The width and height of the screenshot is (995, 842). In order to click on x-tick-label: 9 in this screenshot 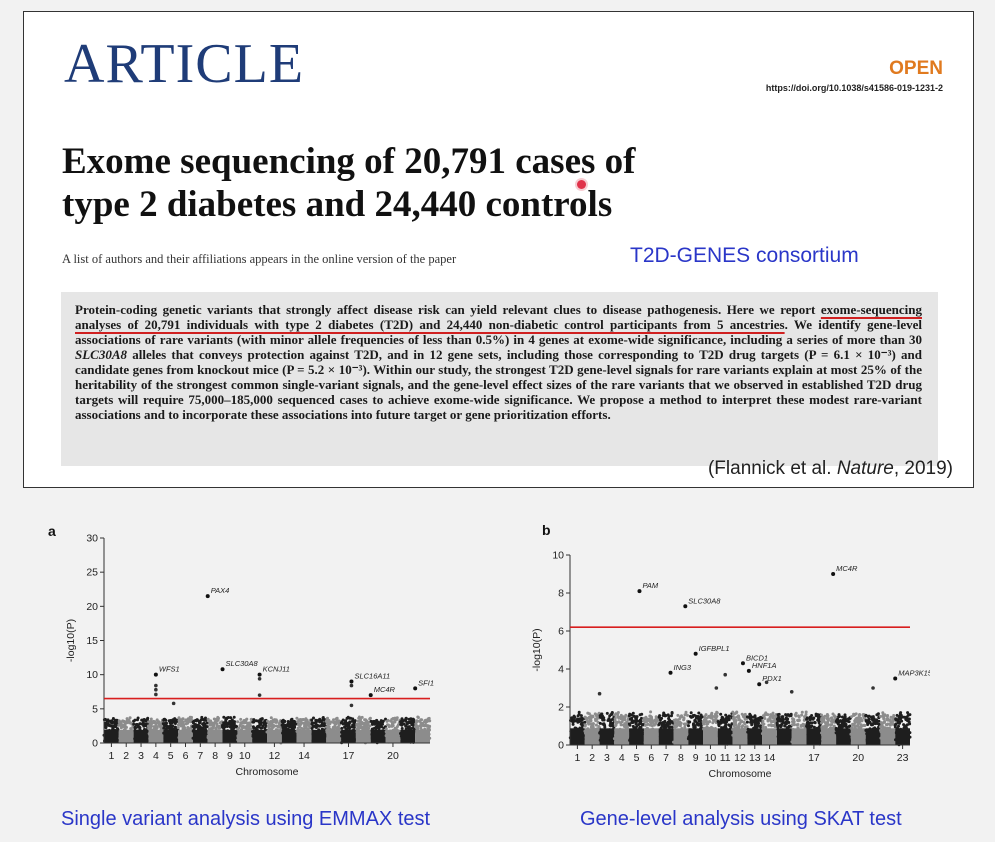, I will do `click(696, 758)`.